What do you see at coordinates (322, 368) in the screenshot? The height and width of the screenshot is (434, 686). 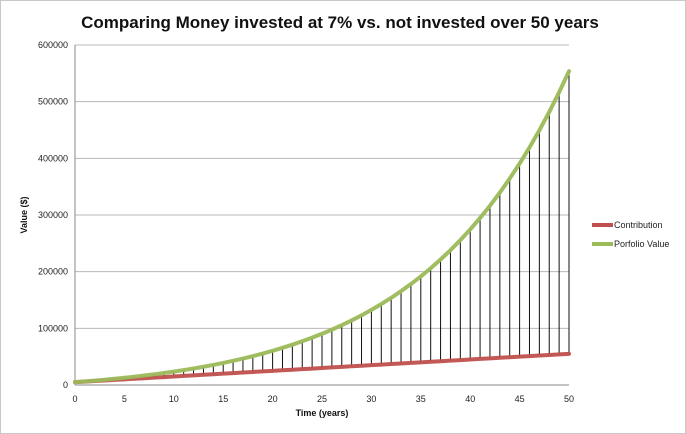 I see `series-line-contribution` at bounding box center [322, 368].